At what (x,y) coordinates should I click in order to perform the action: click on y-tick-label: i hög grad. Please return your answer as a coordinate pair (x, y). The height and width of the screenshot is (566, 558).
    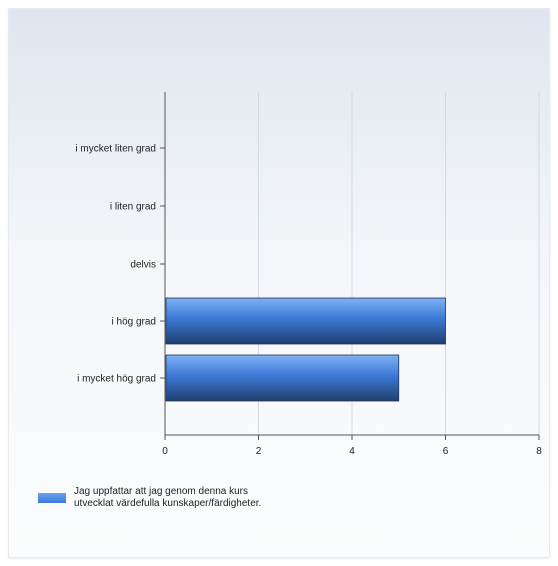
    Looking at the image, I should click on (134, 322).